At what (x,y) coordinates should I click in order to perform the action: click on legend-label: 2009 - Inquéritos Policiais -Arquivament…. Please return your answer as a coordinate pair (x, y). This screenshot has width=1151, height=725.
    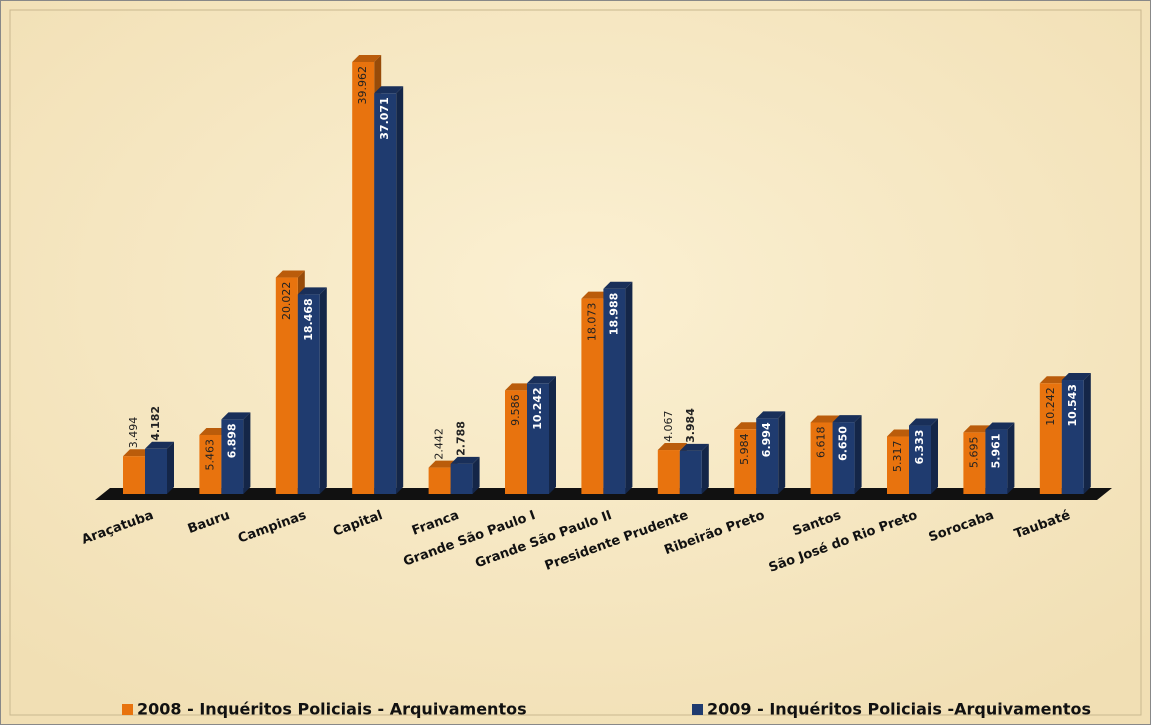
    Looking at the image, I should click on (899, 709).